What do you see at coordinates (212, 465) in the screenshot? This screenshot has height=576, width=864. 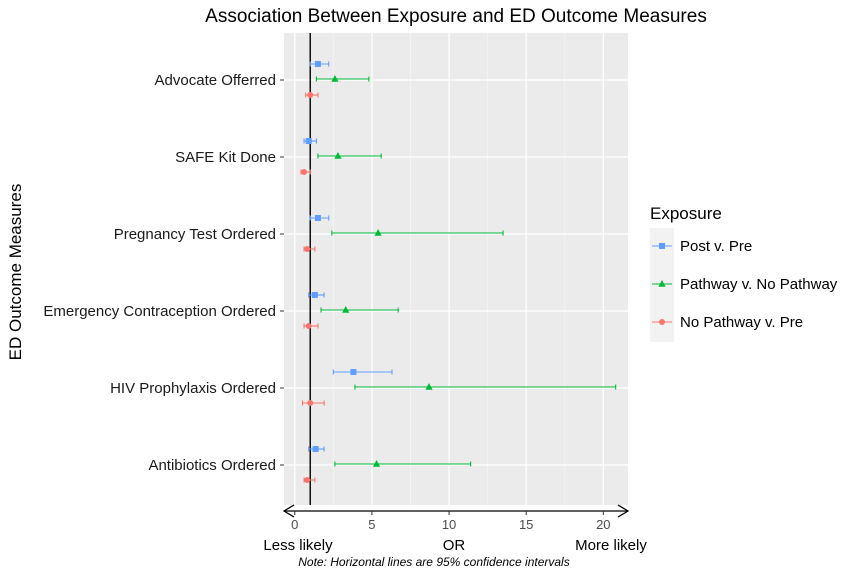 I see `category-label: Antibiotics Ordered` at bounding box center [212, 465].